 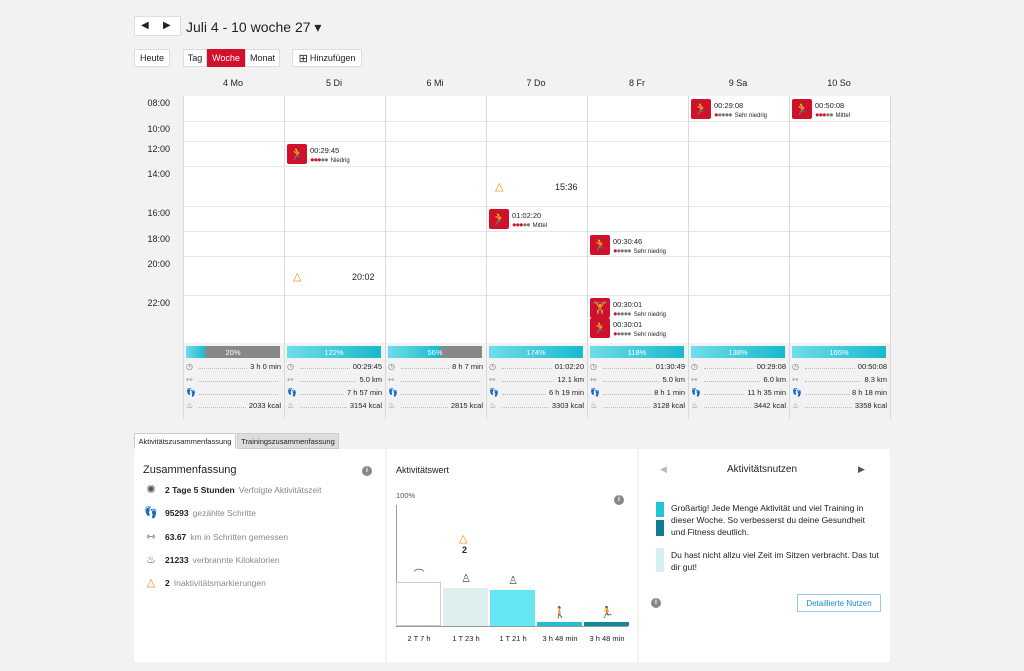 I want to click on add-button: ⊞ Hinzufügen, so click(x=327, y=58).